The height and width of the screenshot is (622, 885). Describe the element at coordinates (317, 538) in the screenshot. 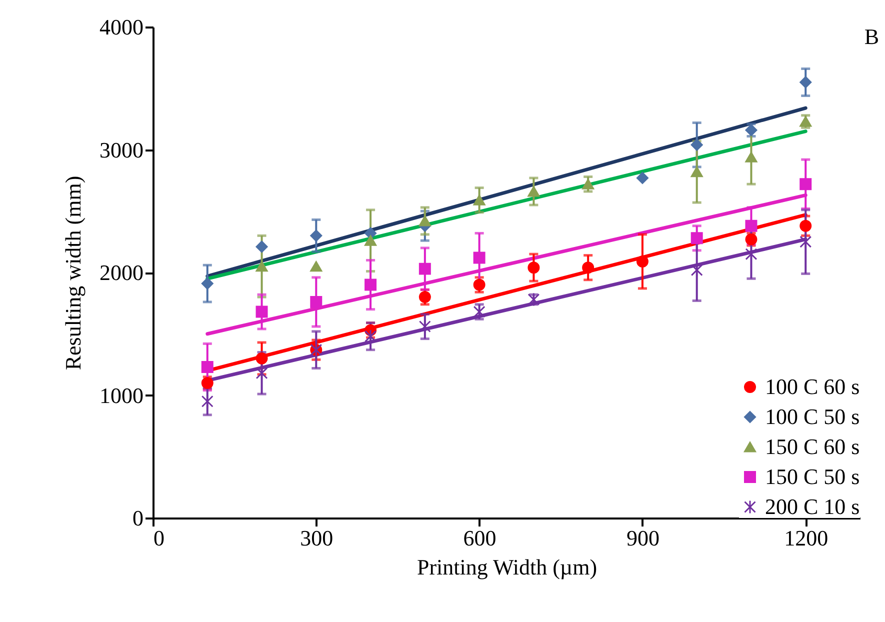

I see `x-tick-label: 300` at that location.